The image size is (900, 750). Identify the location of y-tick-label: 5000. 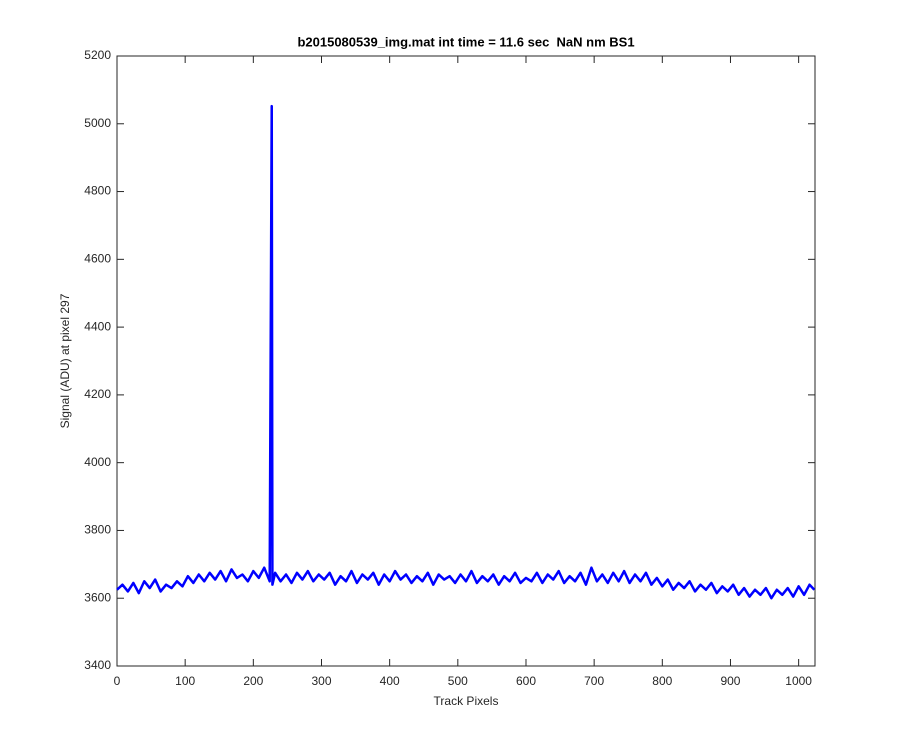
(97, 123).